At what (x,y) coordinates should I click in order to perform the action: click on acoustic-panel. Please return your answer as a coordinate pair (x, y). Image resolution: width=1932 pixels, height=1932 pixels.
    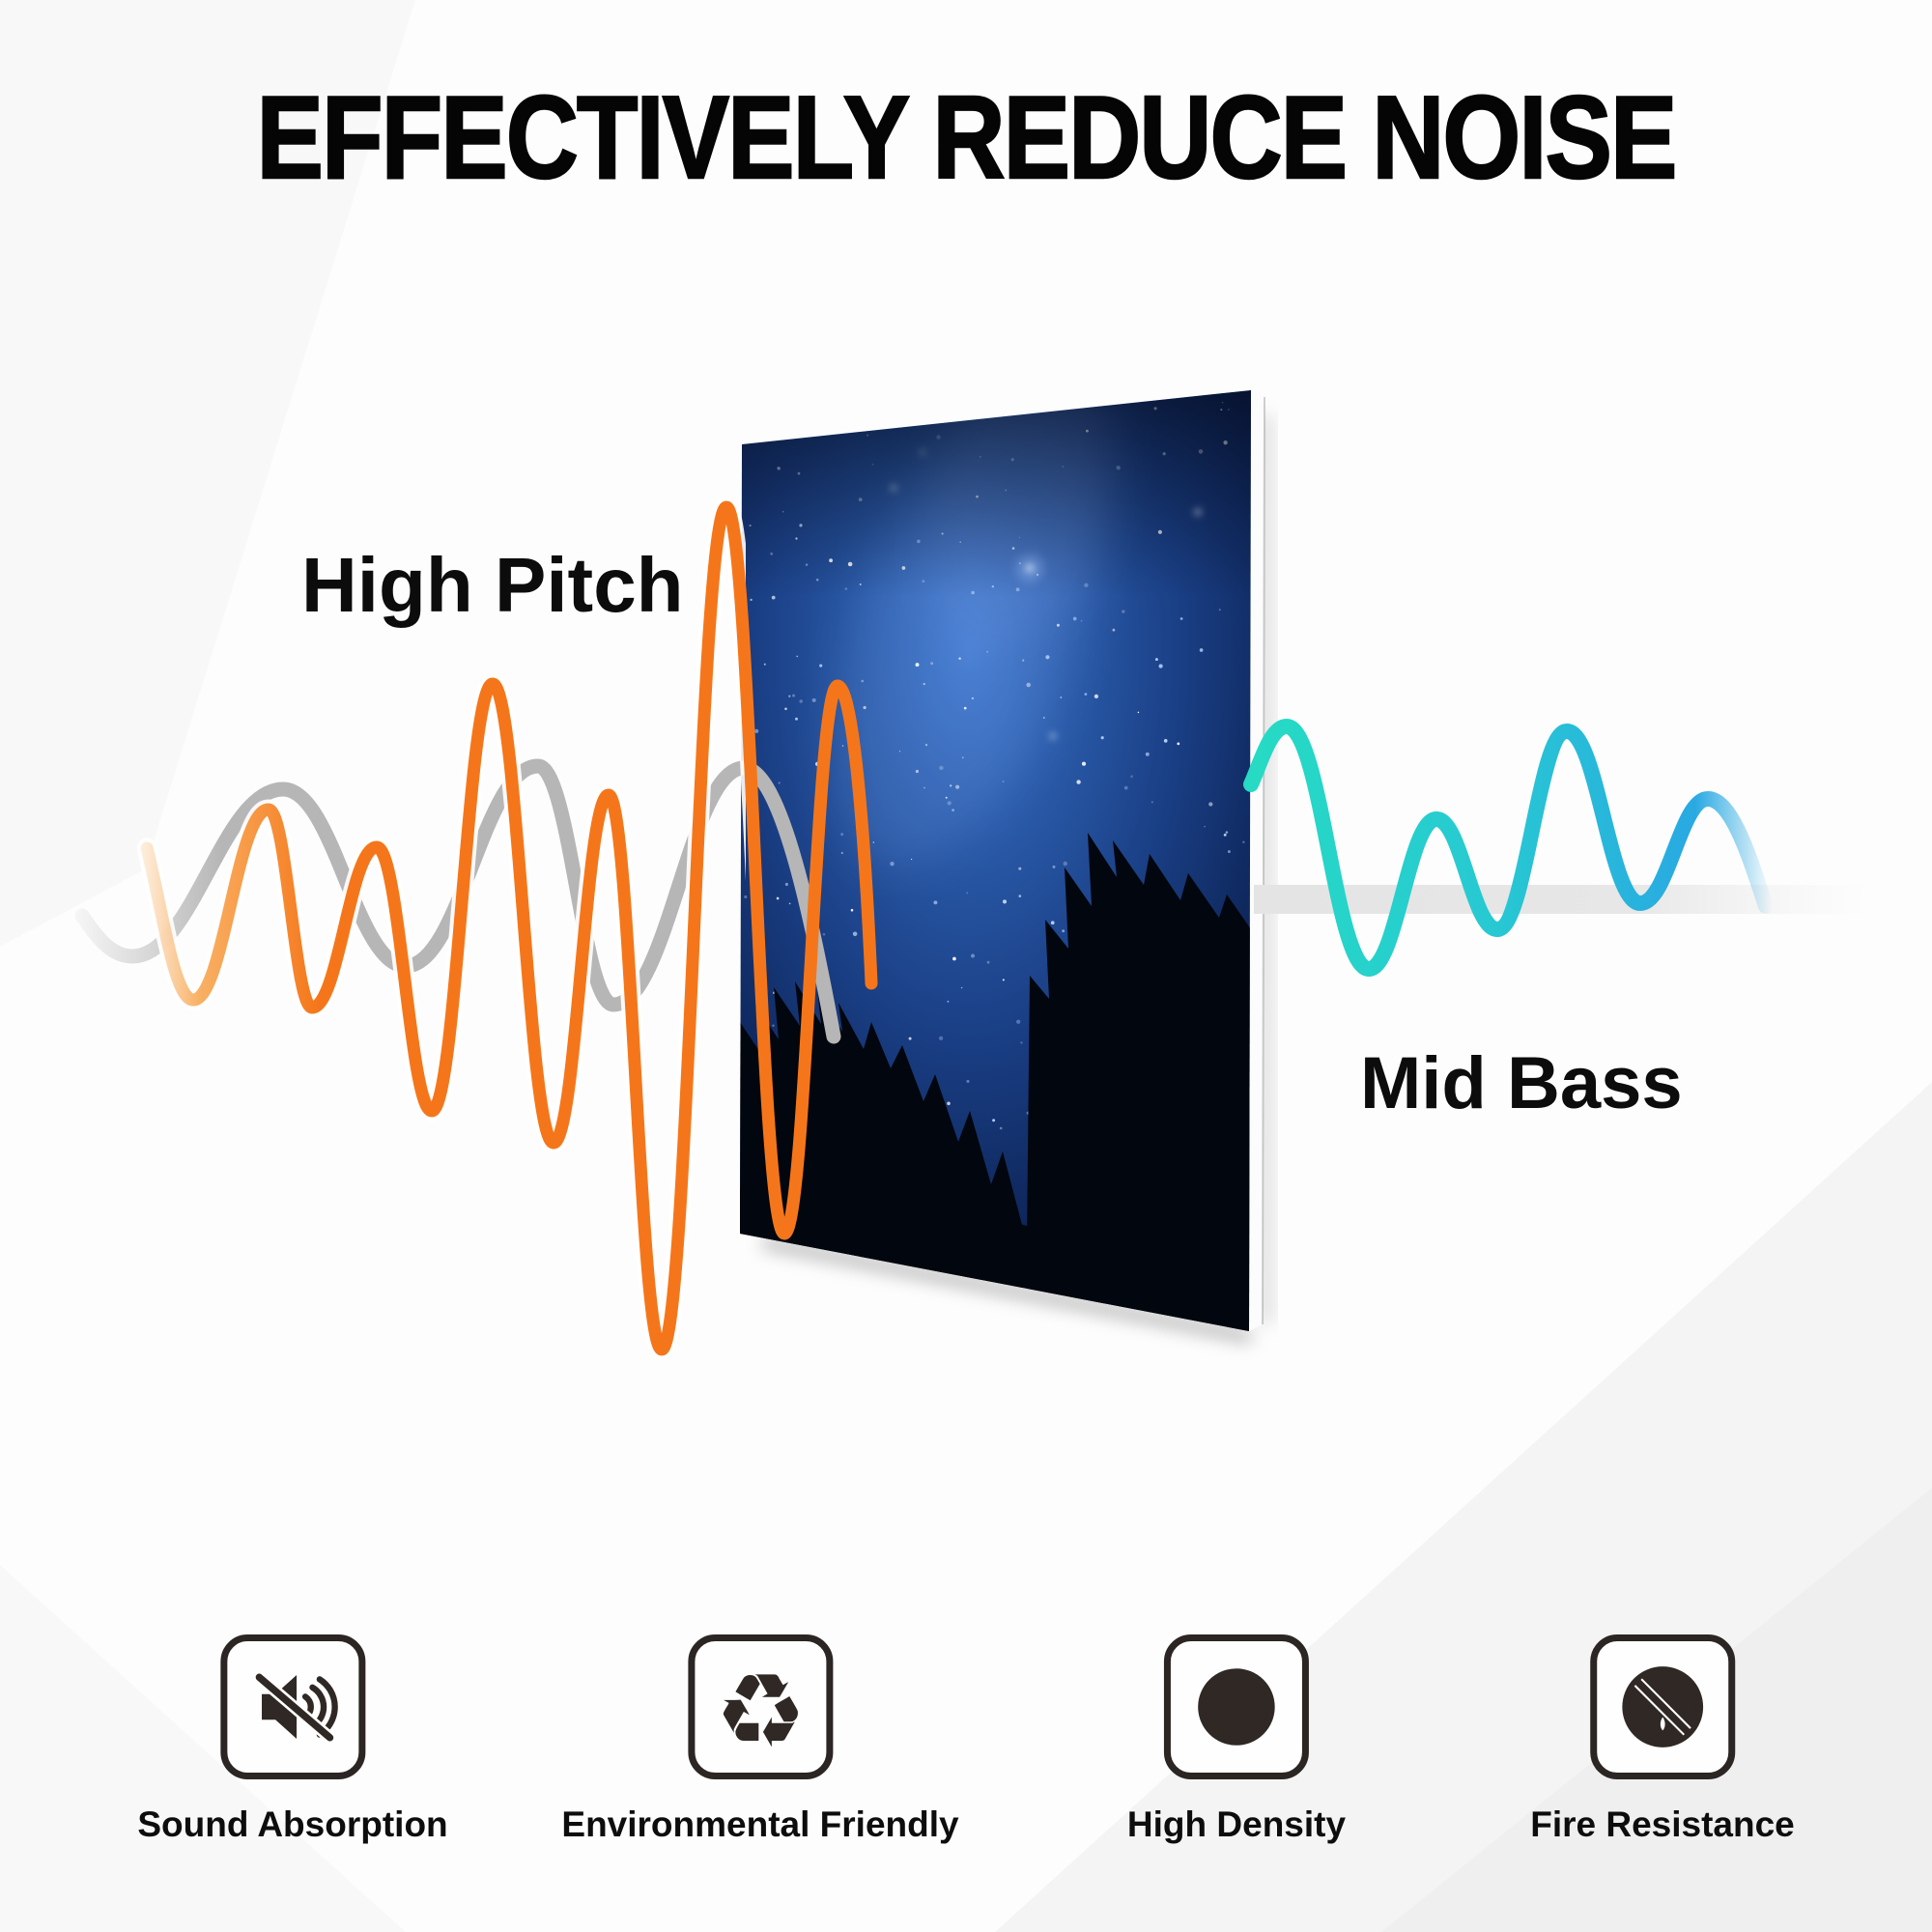
    Looking at the image, I should click on (995, 860).